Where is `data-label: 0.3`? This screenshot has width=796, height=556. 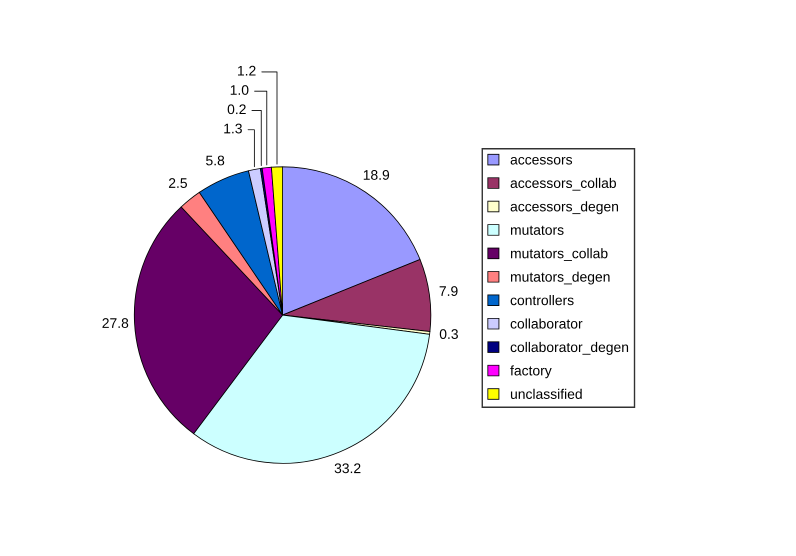
data-label: 0.3 is located at coordinates (449, 334).